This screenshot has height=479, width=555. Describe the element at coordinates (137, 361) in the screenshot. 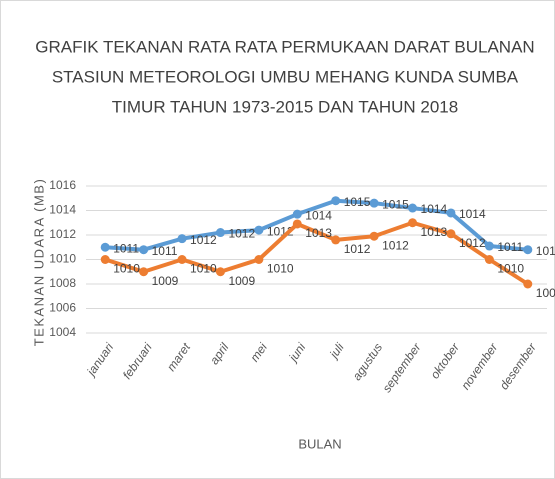

I see `x-tick-label: februari` at that location.